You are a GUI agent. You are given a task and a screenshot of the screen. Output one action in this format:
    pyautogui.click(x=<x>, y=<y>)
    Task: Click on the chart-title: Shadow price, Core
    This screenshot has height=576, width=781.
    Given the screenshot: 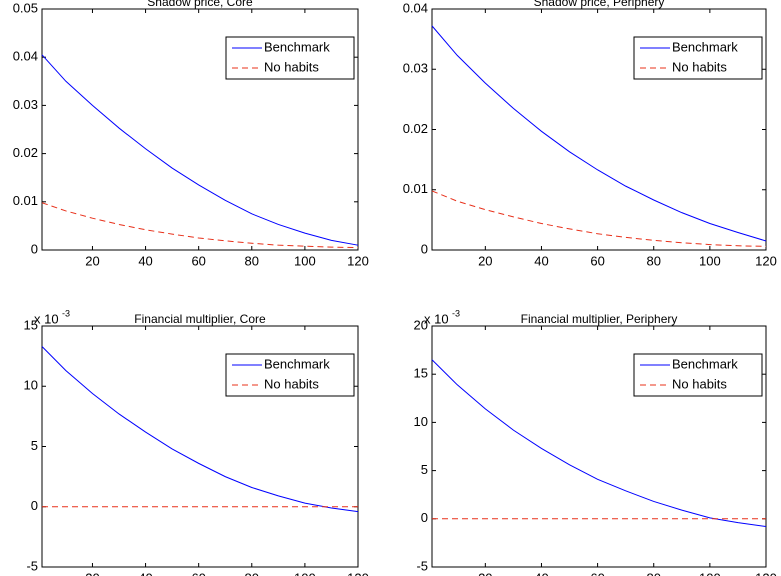 What is the action you would take?
    pyautogui.click(x=200, y=4)
    